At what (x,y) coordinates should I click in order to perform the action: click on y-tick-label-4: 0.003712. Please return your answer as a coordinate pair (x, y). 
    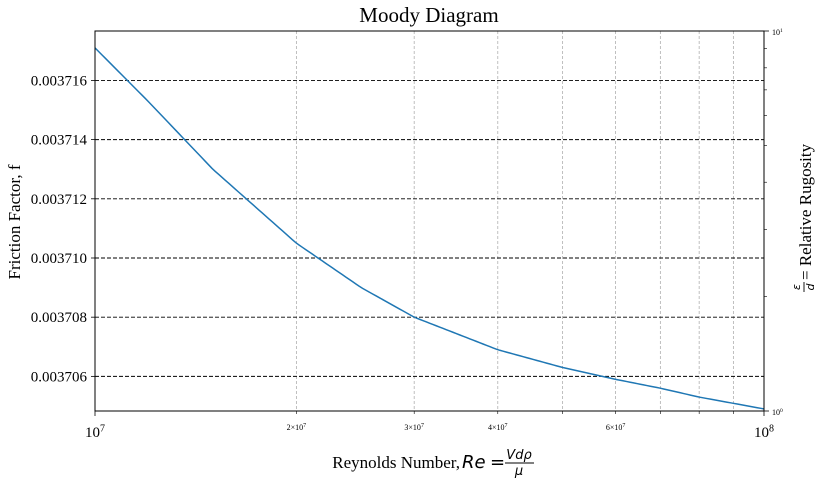
    Looking at the image, I should click on (59, 200).